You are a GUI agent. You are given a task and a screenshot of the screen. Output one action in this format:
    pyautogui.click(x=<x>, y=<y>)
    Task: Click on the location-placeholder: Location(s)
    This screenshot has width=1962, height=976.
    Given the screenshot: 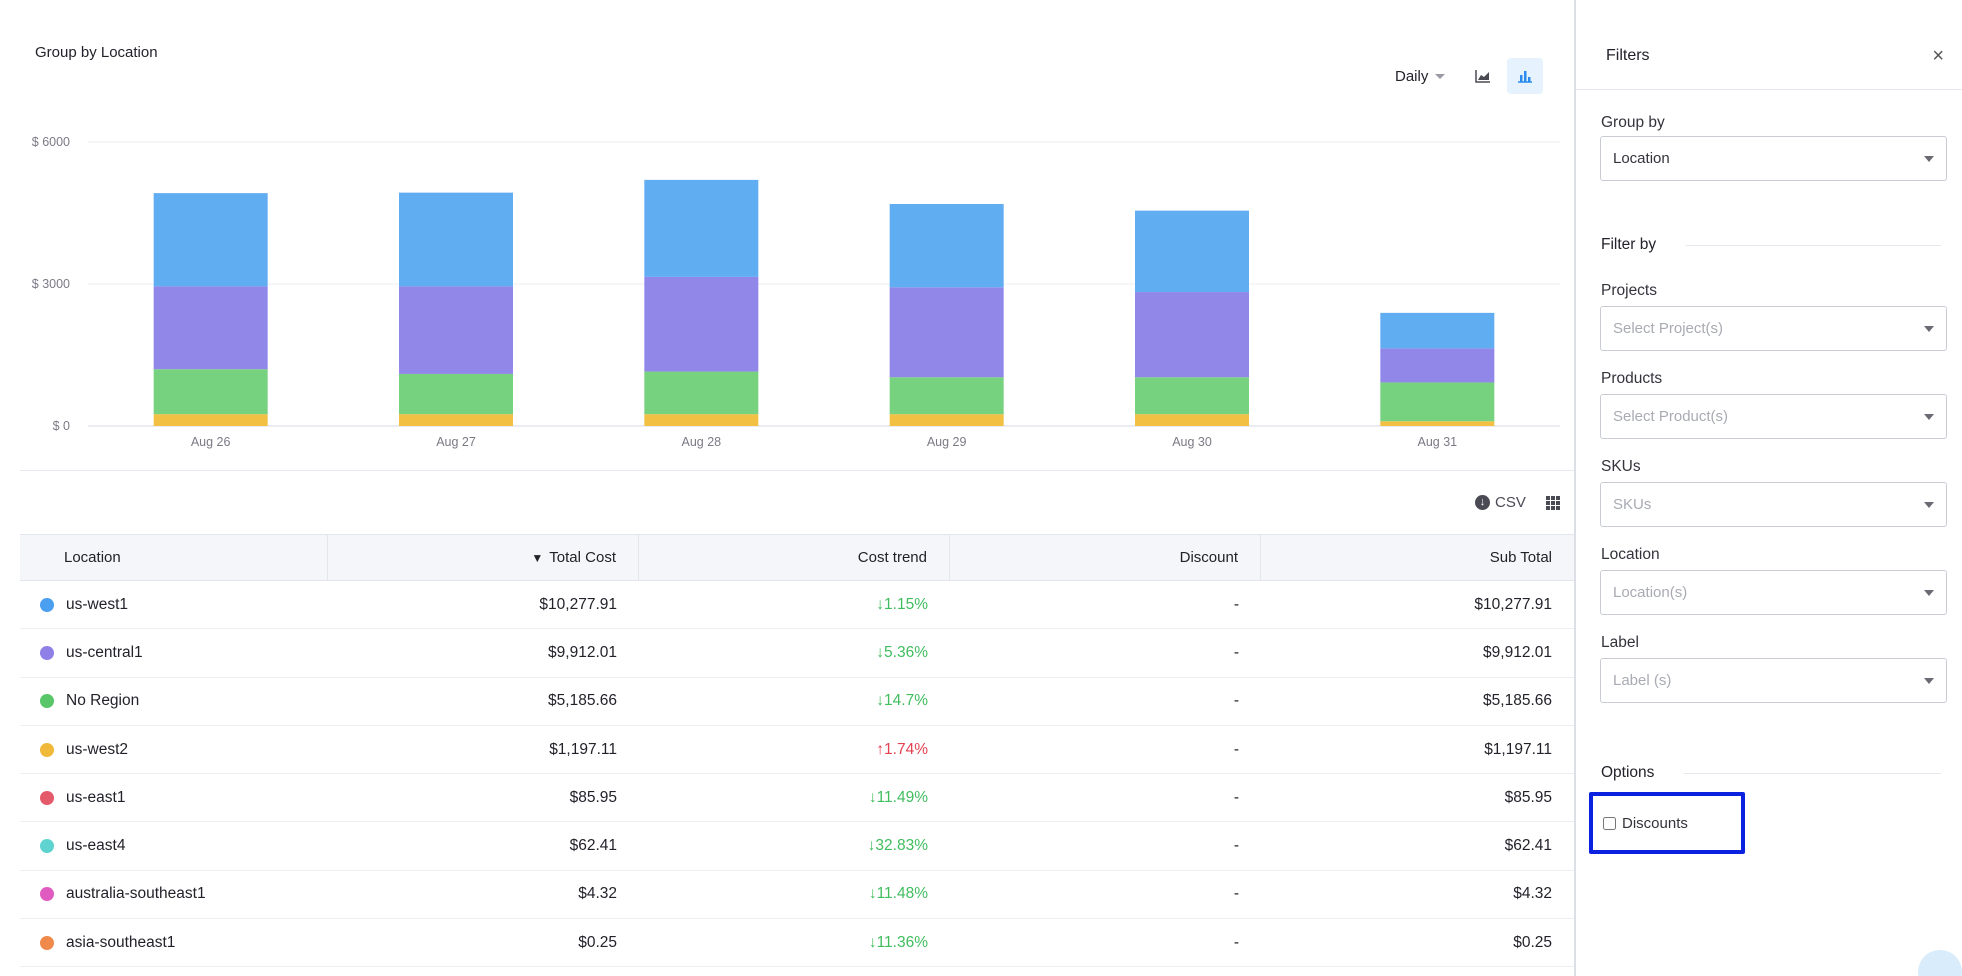 What is the action you would take?
    pyautogui.click(x=1650, y=592)
    